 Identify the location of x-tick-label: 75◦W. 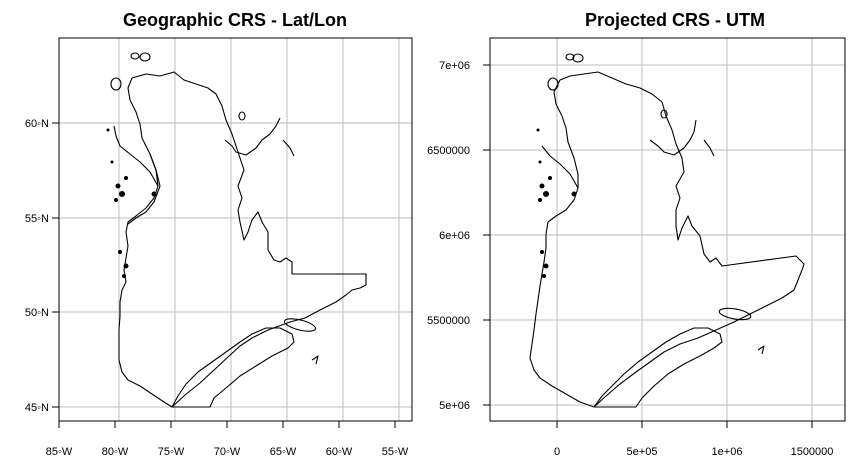
(171, 452).